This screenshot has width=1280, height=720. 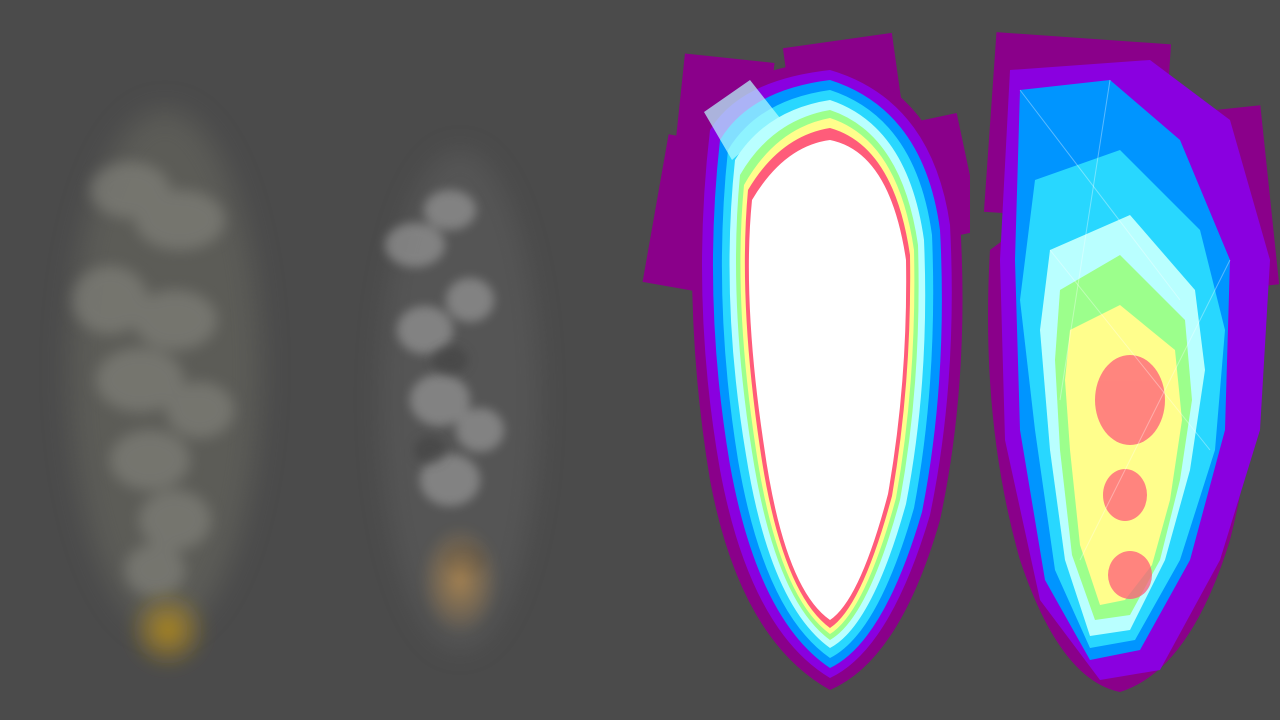 What do you see at coordinates (1130, 477) in the screenshot?
I see `heat-hotspots-red` at bounding box center [1130, 477].